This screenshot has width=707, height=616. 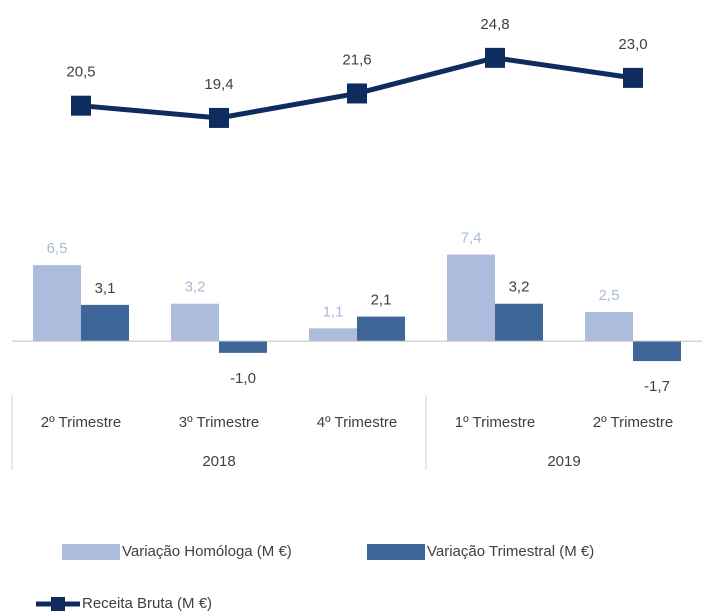 What do you see at coordinates (57, 248) in the screenshot?
I see `data-label: 6,5` at bounding box center [57, 248].